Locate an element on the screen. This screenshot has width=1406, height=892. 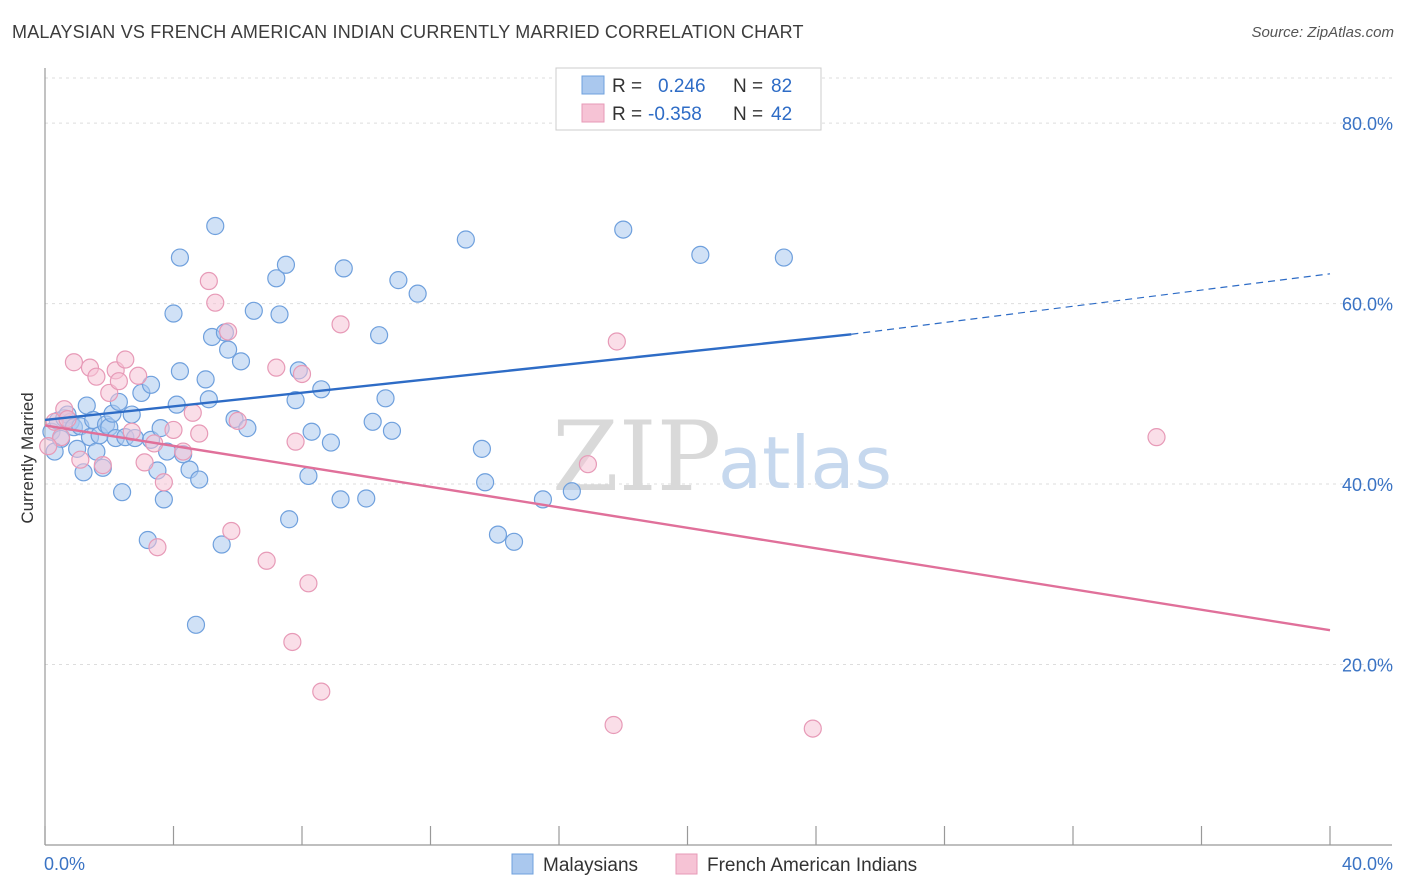
stats-r-value-1: 0.246 is located at coordinates (682, 86).